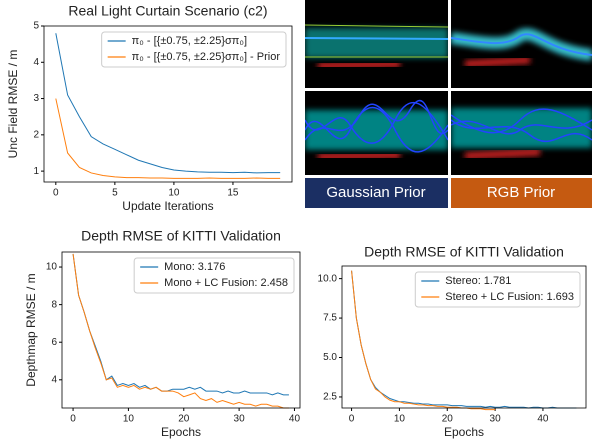  I want to click on legend: Stereo: 1.781 Stereo + LC Fusion: 1.693, so click(497, 289).